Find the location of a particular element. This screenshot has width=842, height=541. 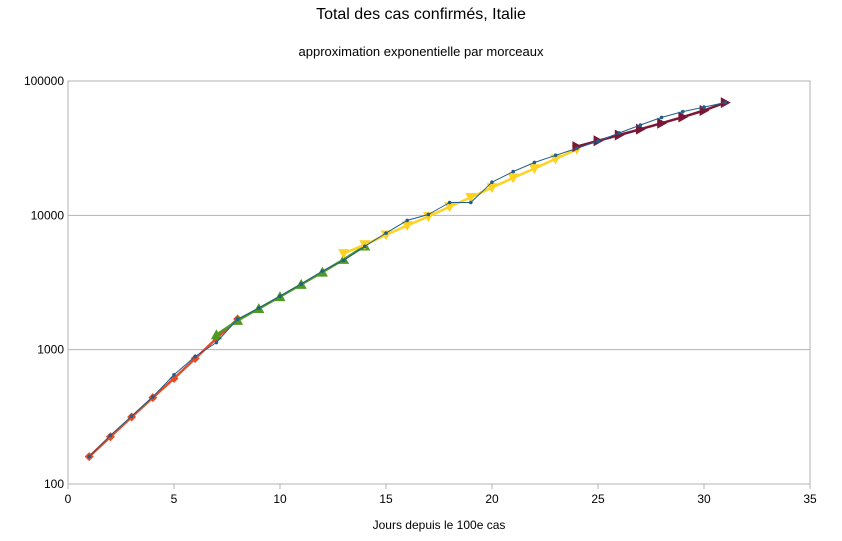

y-tick-label: 100 is located at coordinates (54, 484).